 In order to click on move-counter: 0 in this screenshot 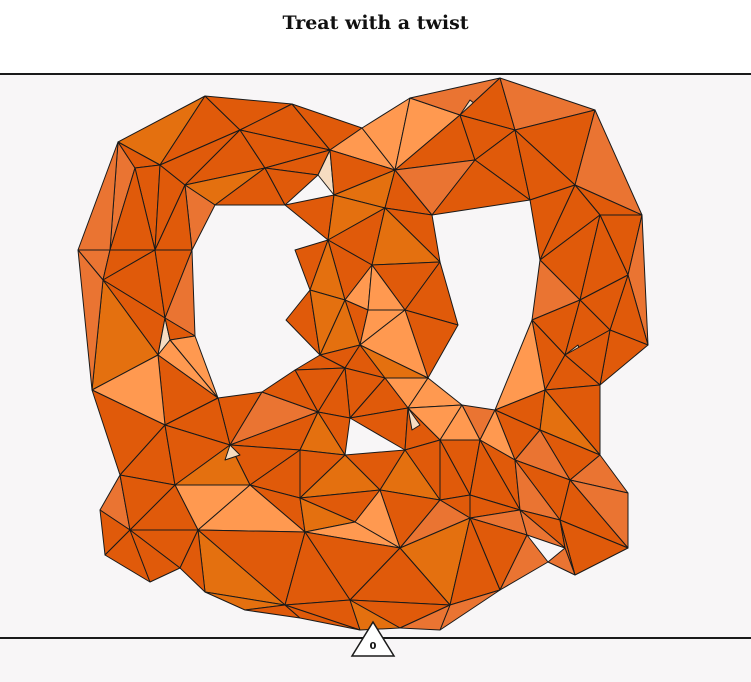, I will do `click(373, 638)`.